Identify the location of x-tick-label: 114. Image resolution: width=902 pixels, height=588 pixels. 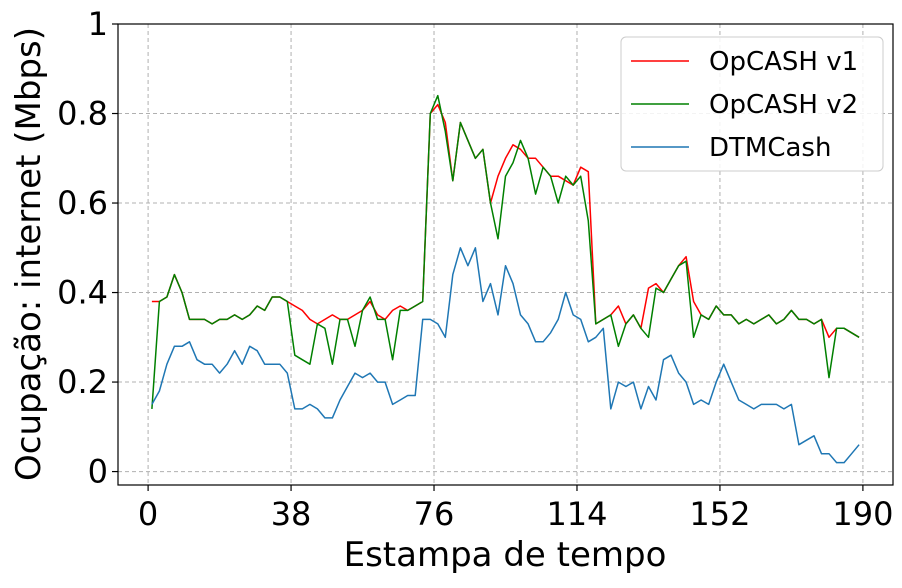
(576, 514).